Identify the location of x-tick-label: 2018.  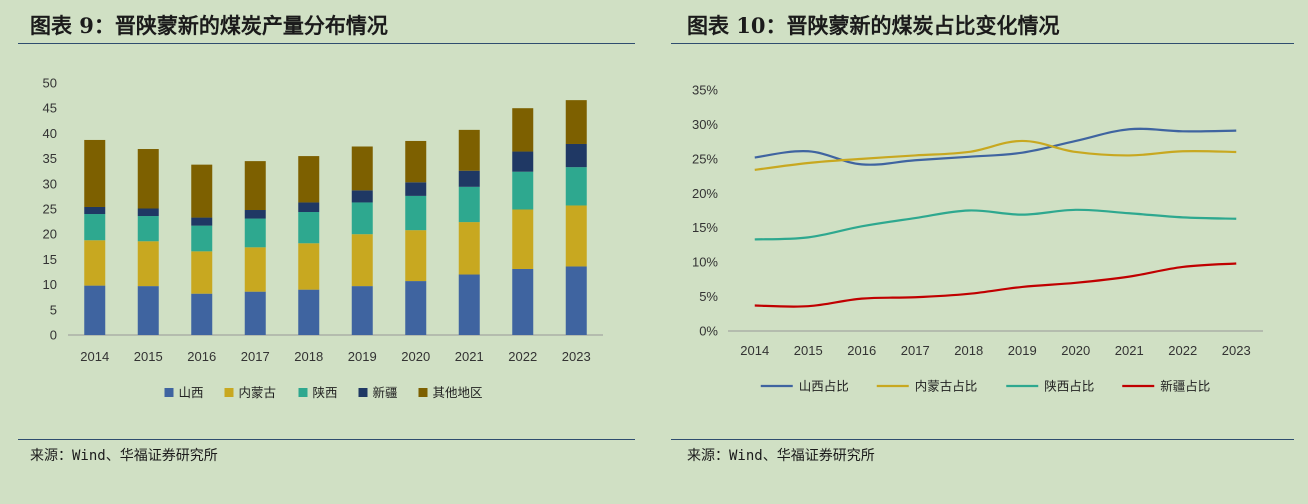
(968, 350).